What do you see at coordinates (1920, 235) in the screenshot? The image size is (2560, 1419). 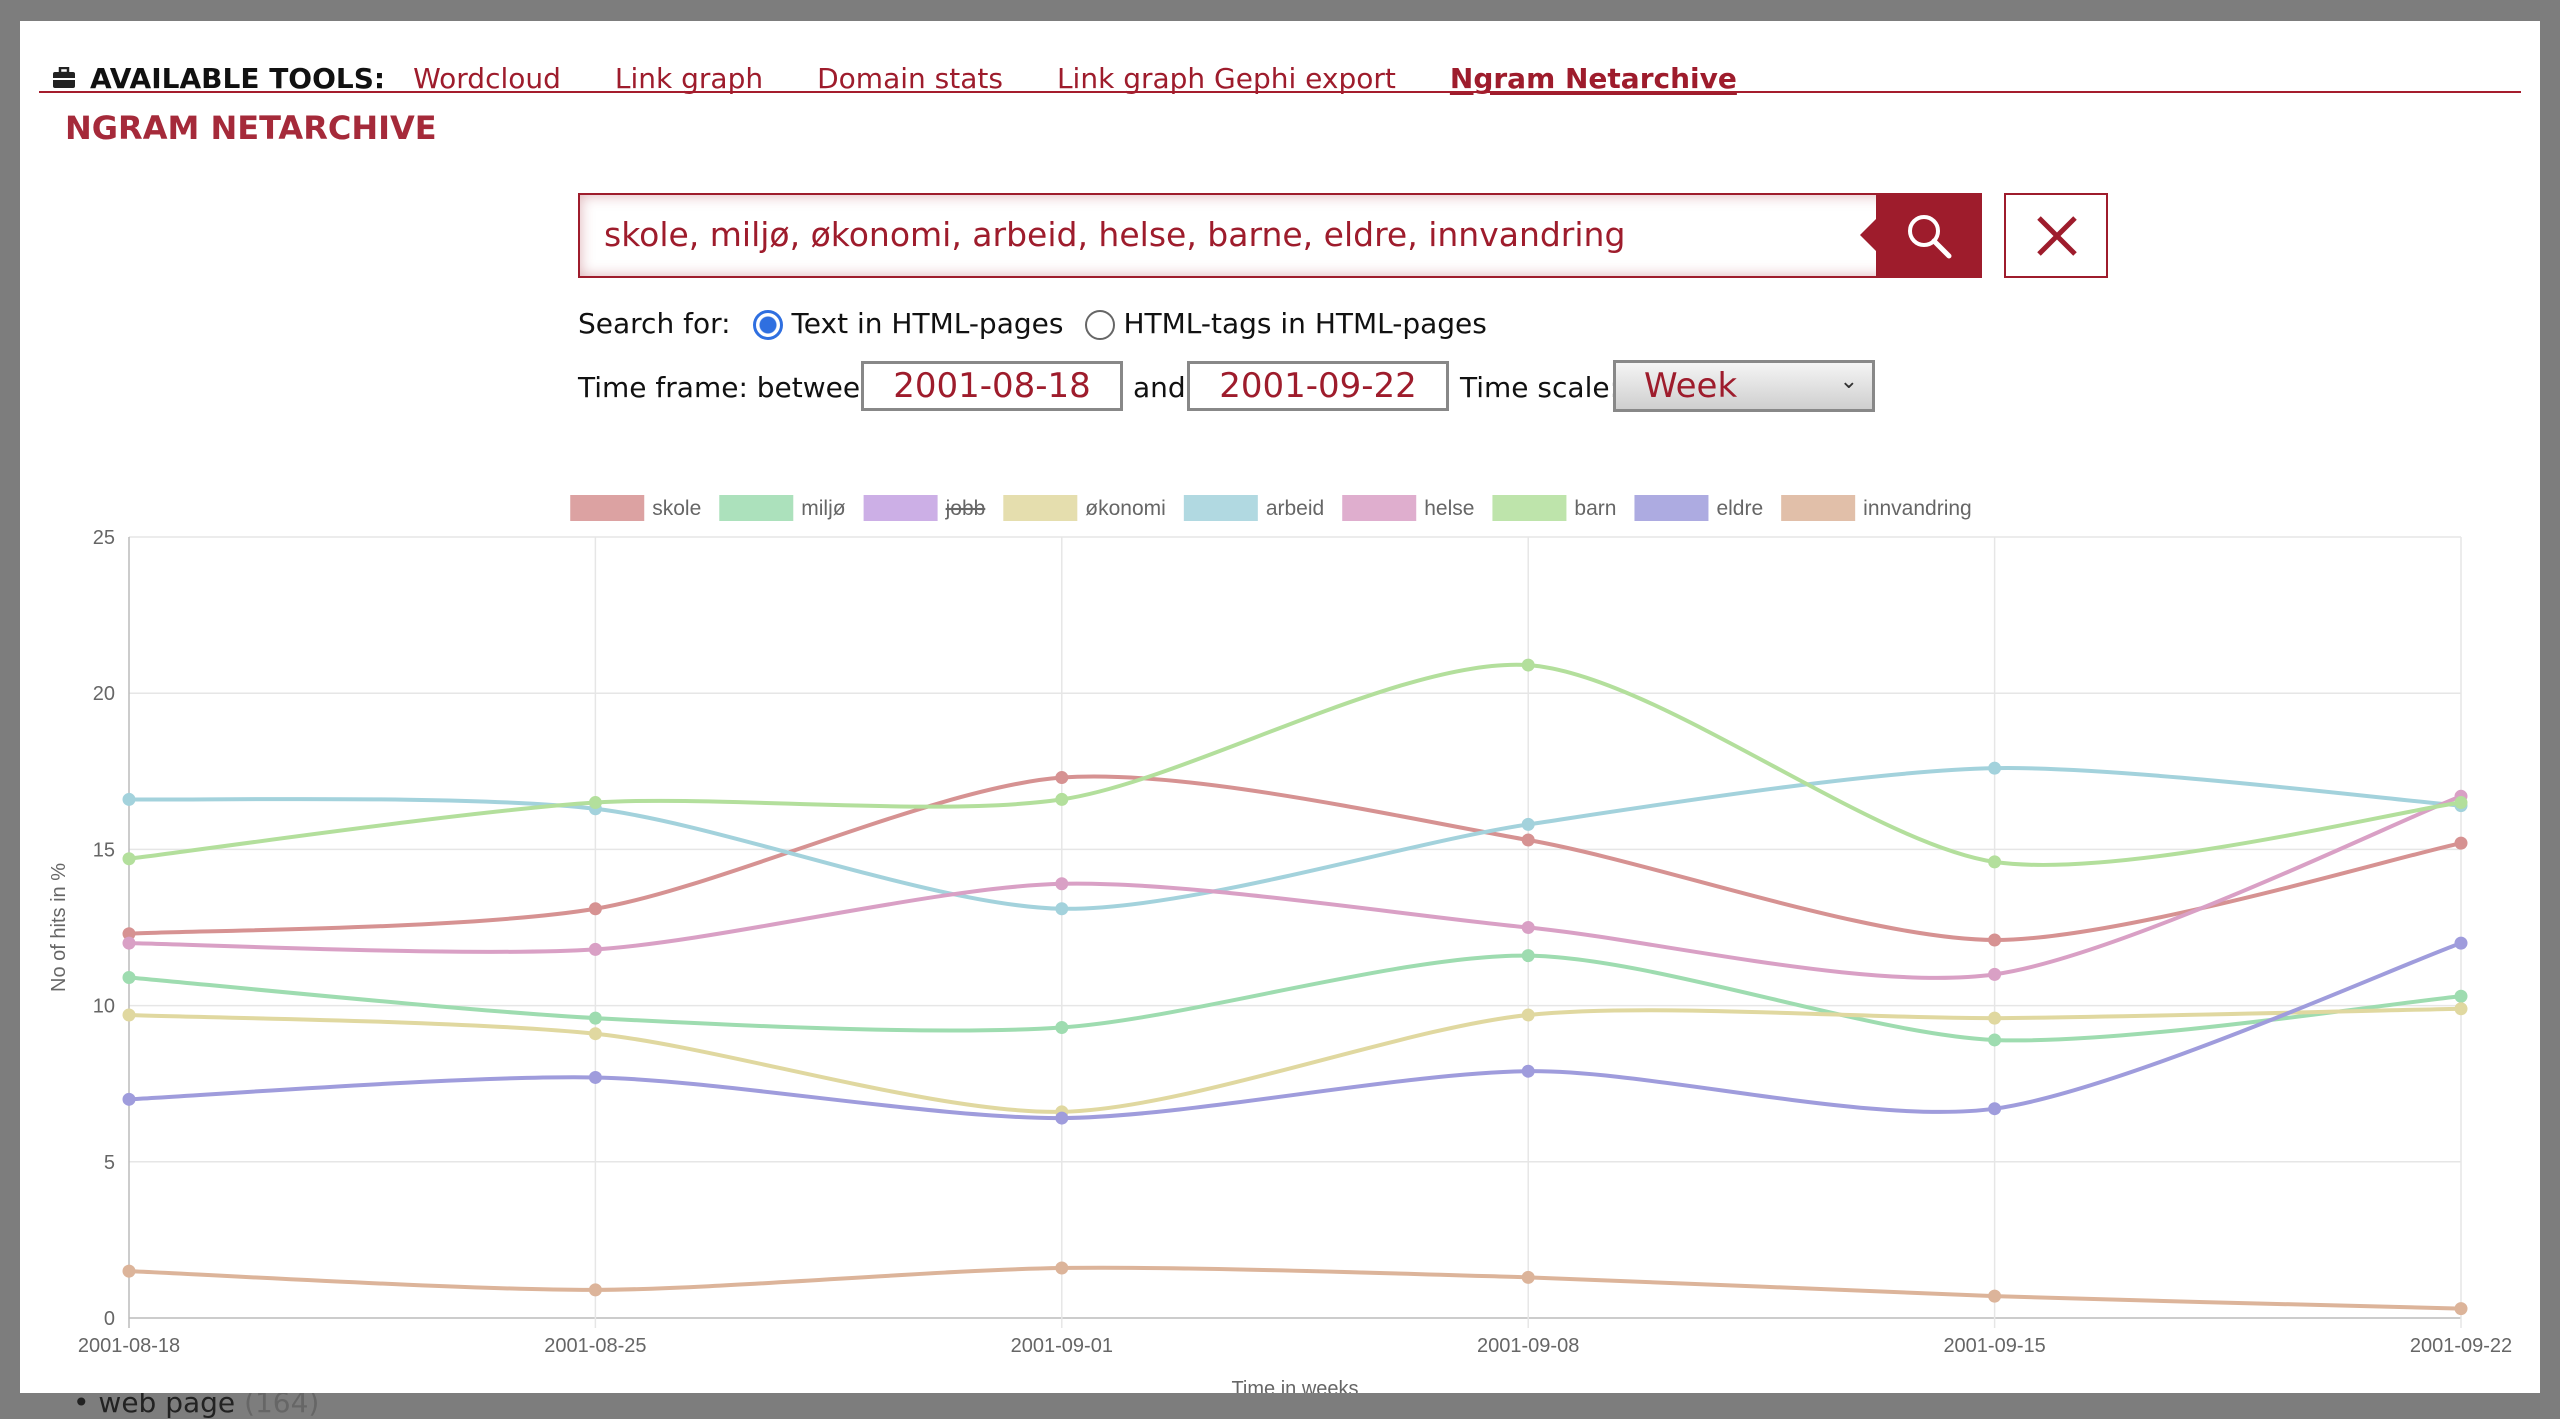 I see `search-button` at bounding box center [1920, 235].